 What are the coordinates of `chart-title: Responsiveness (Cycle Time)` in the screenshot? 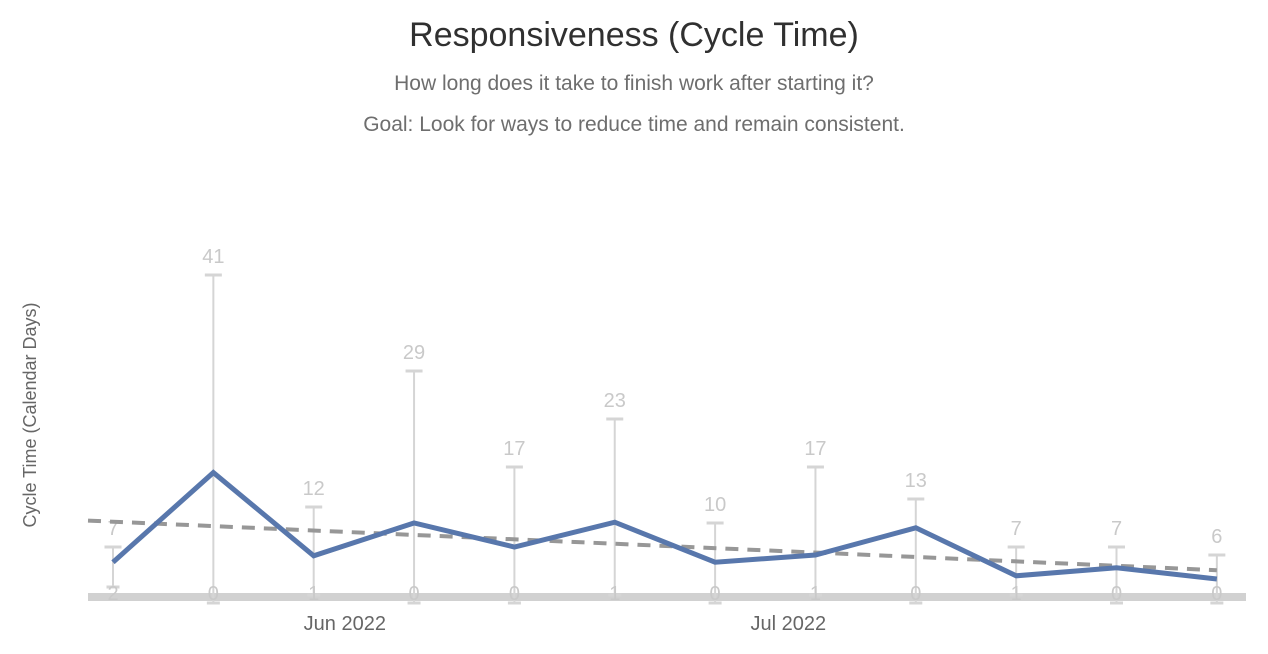 It's located at (634, 35).